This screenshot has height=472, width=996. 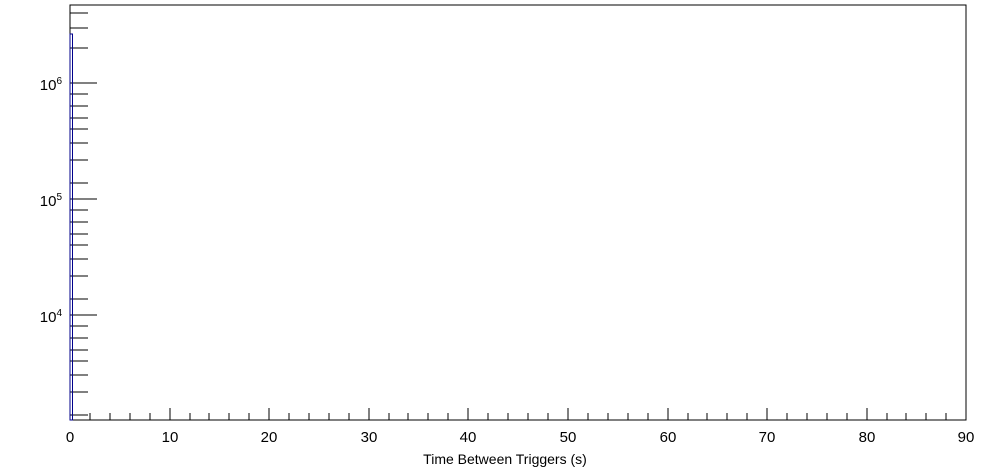 I want to click on y-axis-ticks, so click(x=83, y=214).